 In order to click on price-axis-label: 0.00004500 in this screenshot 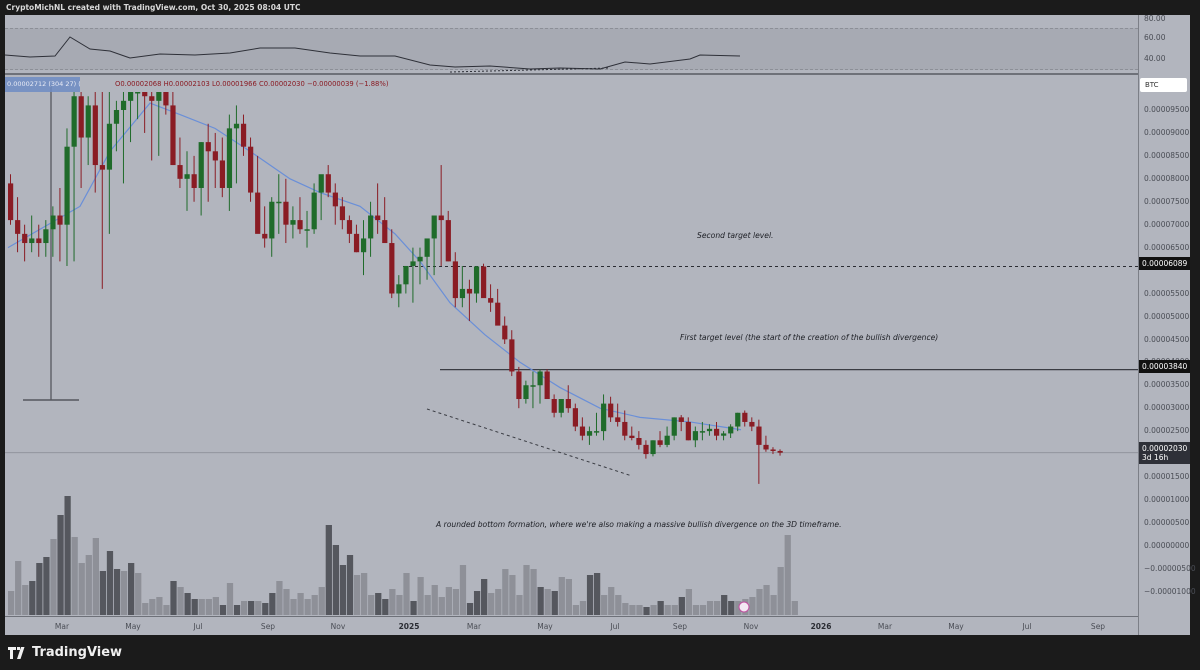, I will do `click(1167, 339)`.